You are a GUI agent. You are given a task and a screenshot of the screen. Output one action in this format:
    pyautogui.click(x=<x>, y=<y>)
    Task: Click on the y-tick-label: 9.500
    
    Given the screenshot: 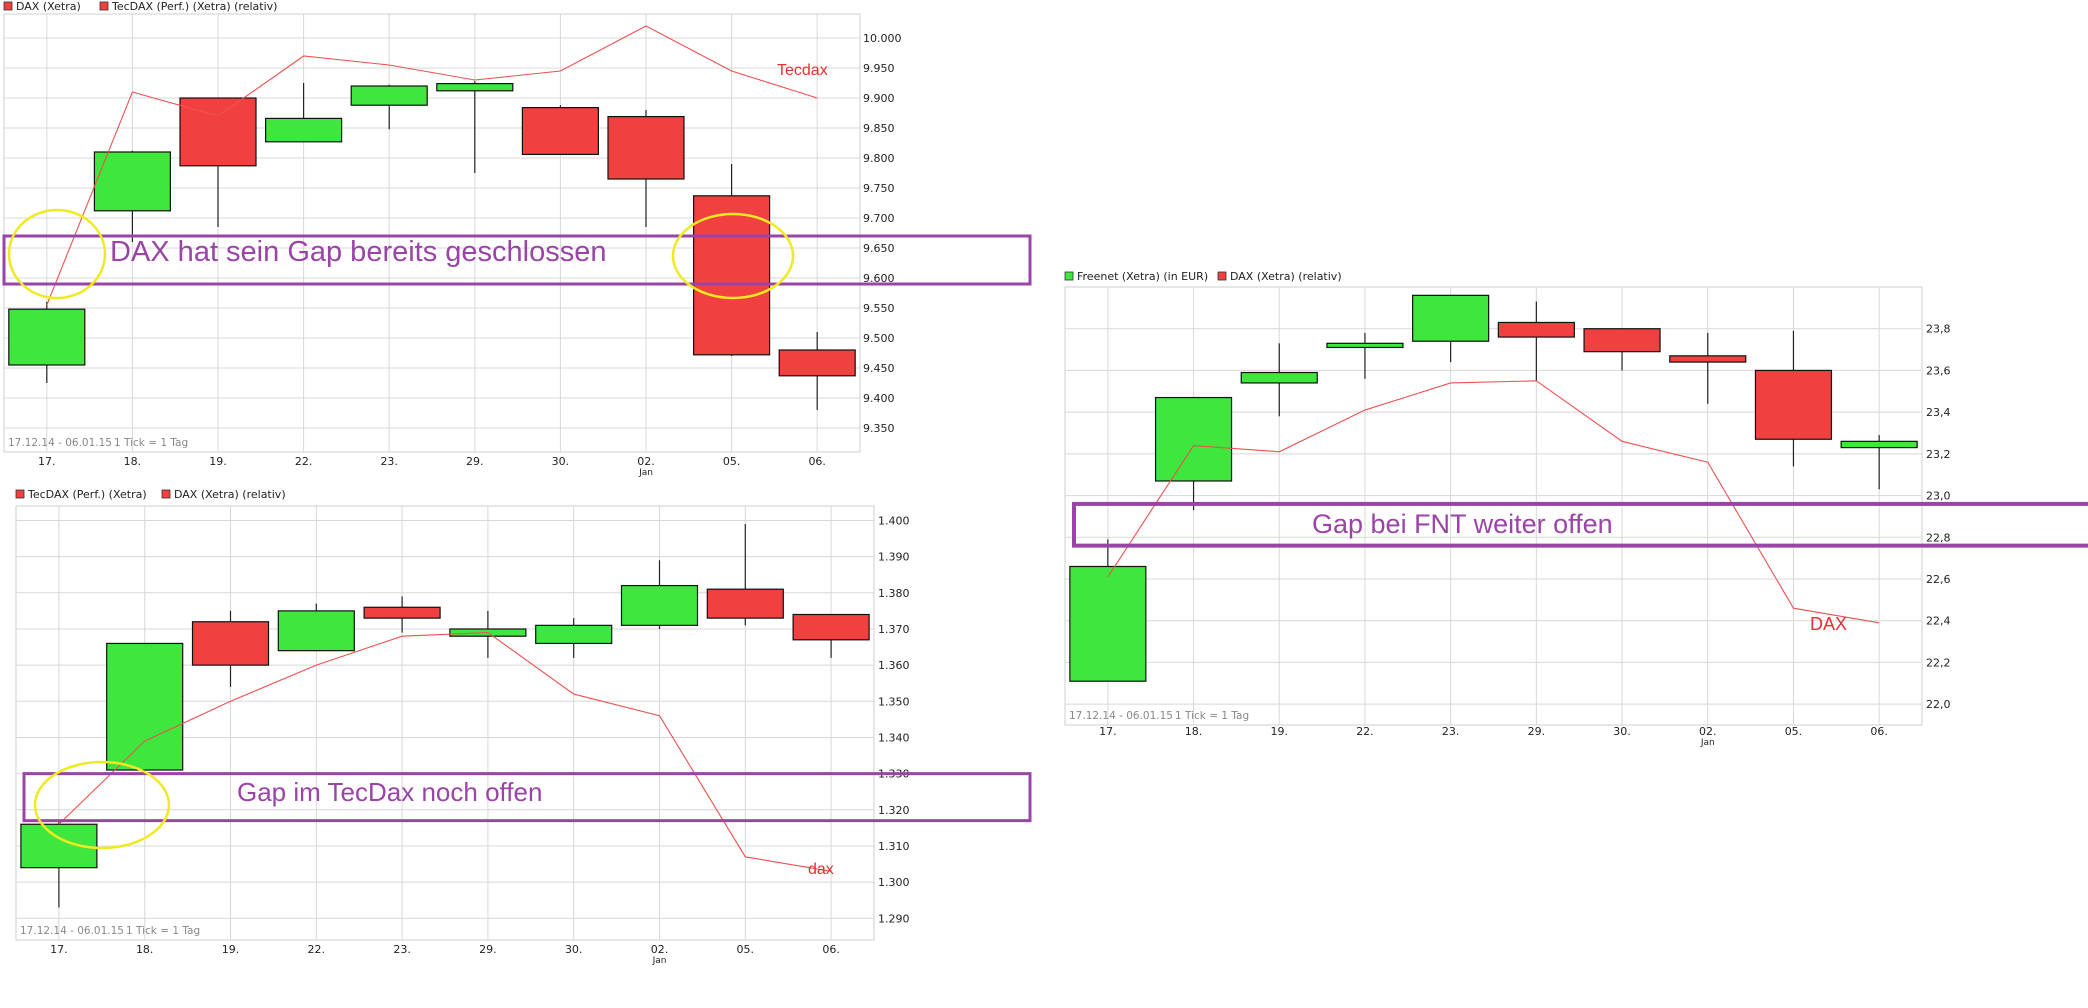 What is the action you would take?
    pyautogui.click(x=879, y=338)
    